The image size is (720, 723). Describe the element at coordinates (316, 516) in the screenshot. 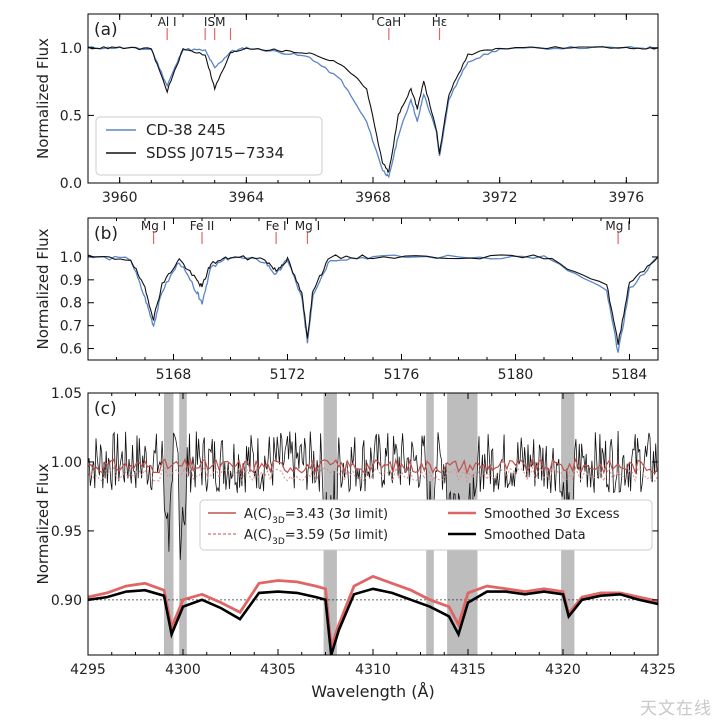

I see `legend-label: A(C)3D=3.43 (3σ limit)` at that location.